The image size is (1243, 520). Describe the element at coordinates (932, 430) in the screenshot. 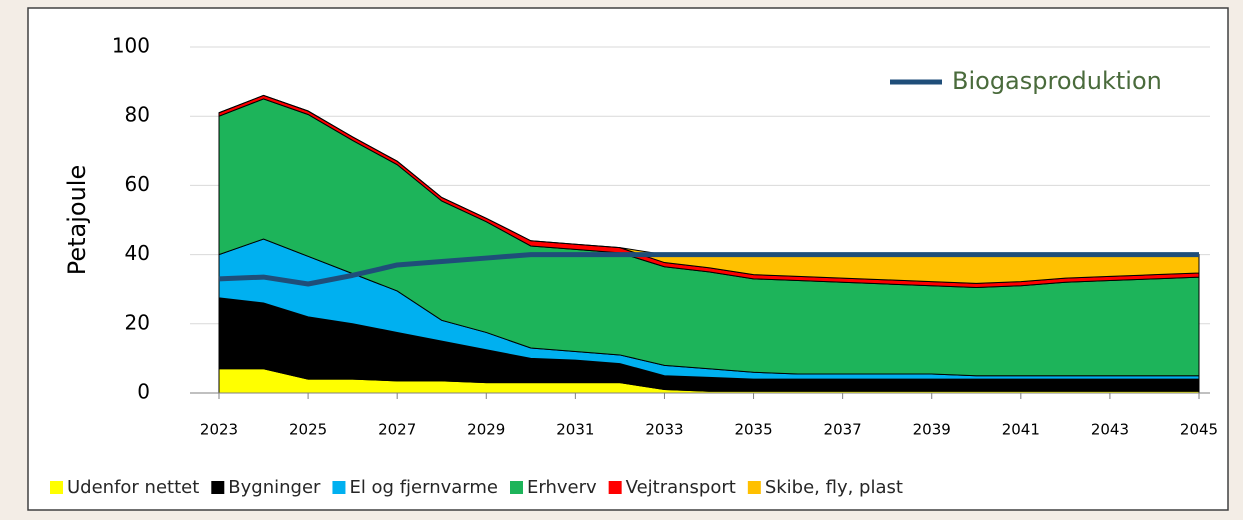

I see `x-tick-label: 2039` at that location.